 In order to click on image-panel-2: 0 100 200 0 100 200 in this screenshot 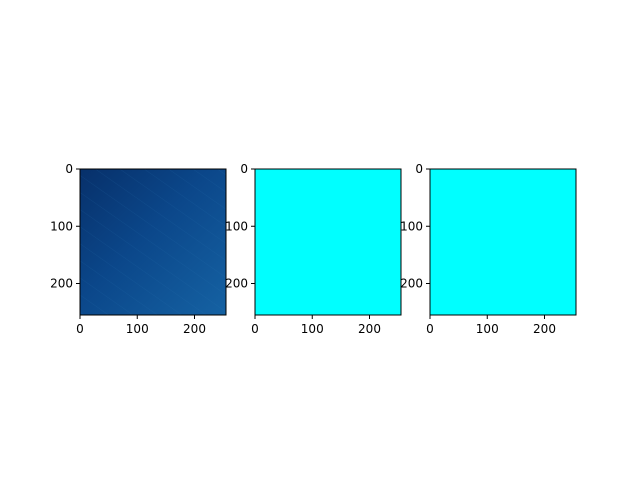, I will do `click(313, 249)`.